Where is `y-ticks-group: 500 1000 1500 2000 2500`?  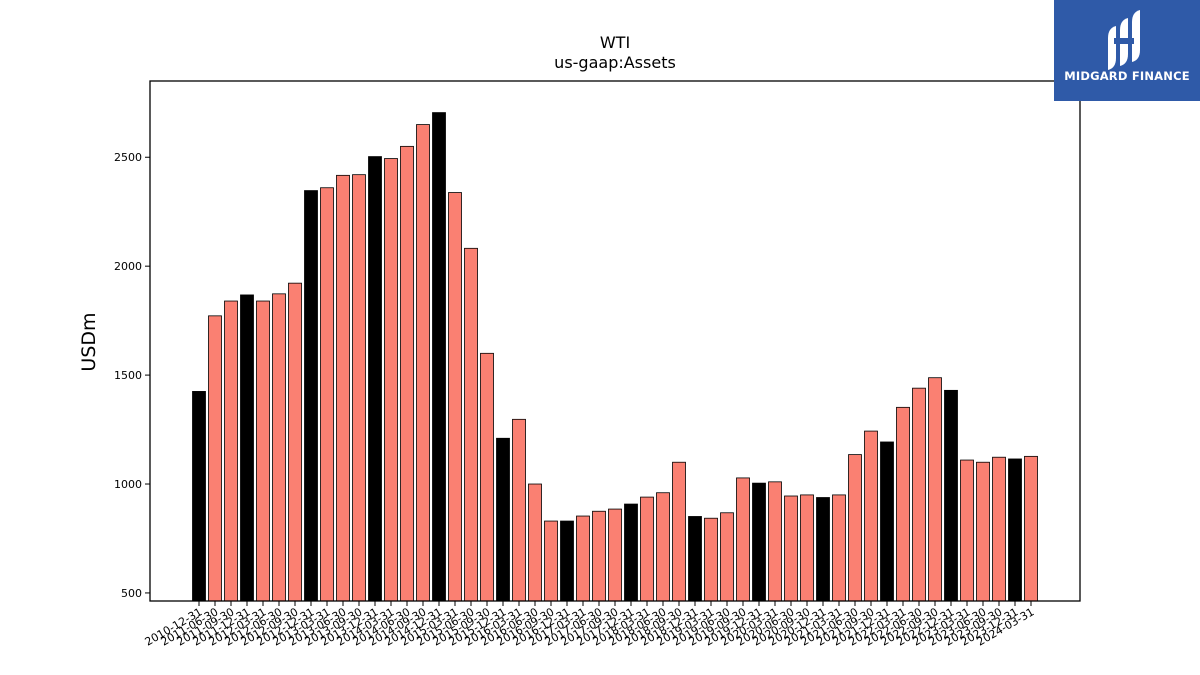
y-ticks-group: 500 1000 1500 2000 2500 is located at coordinates (132, 375).